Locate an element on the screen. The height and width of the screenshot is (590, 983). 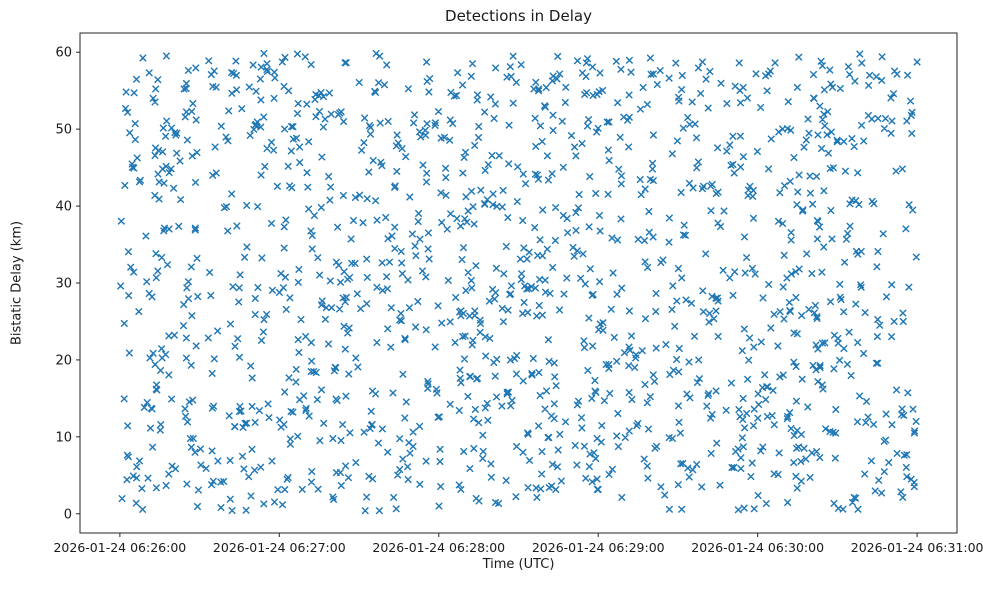
y-tick-label: 40 is located at coordinates (63, 207).